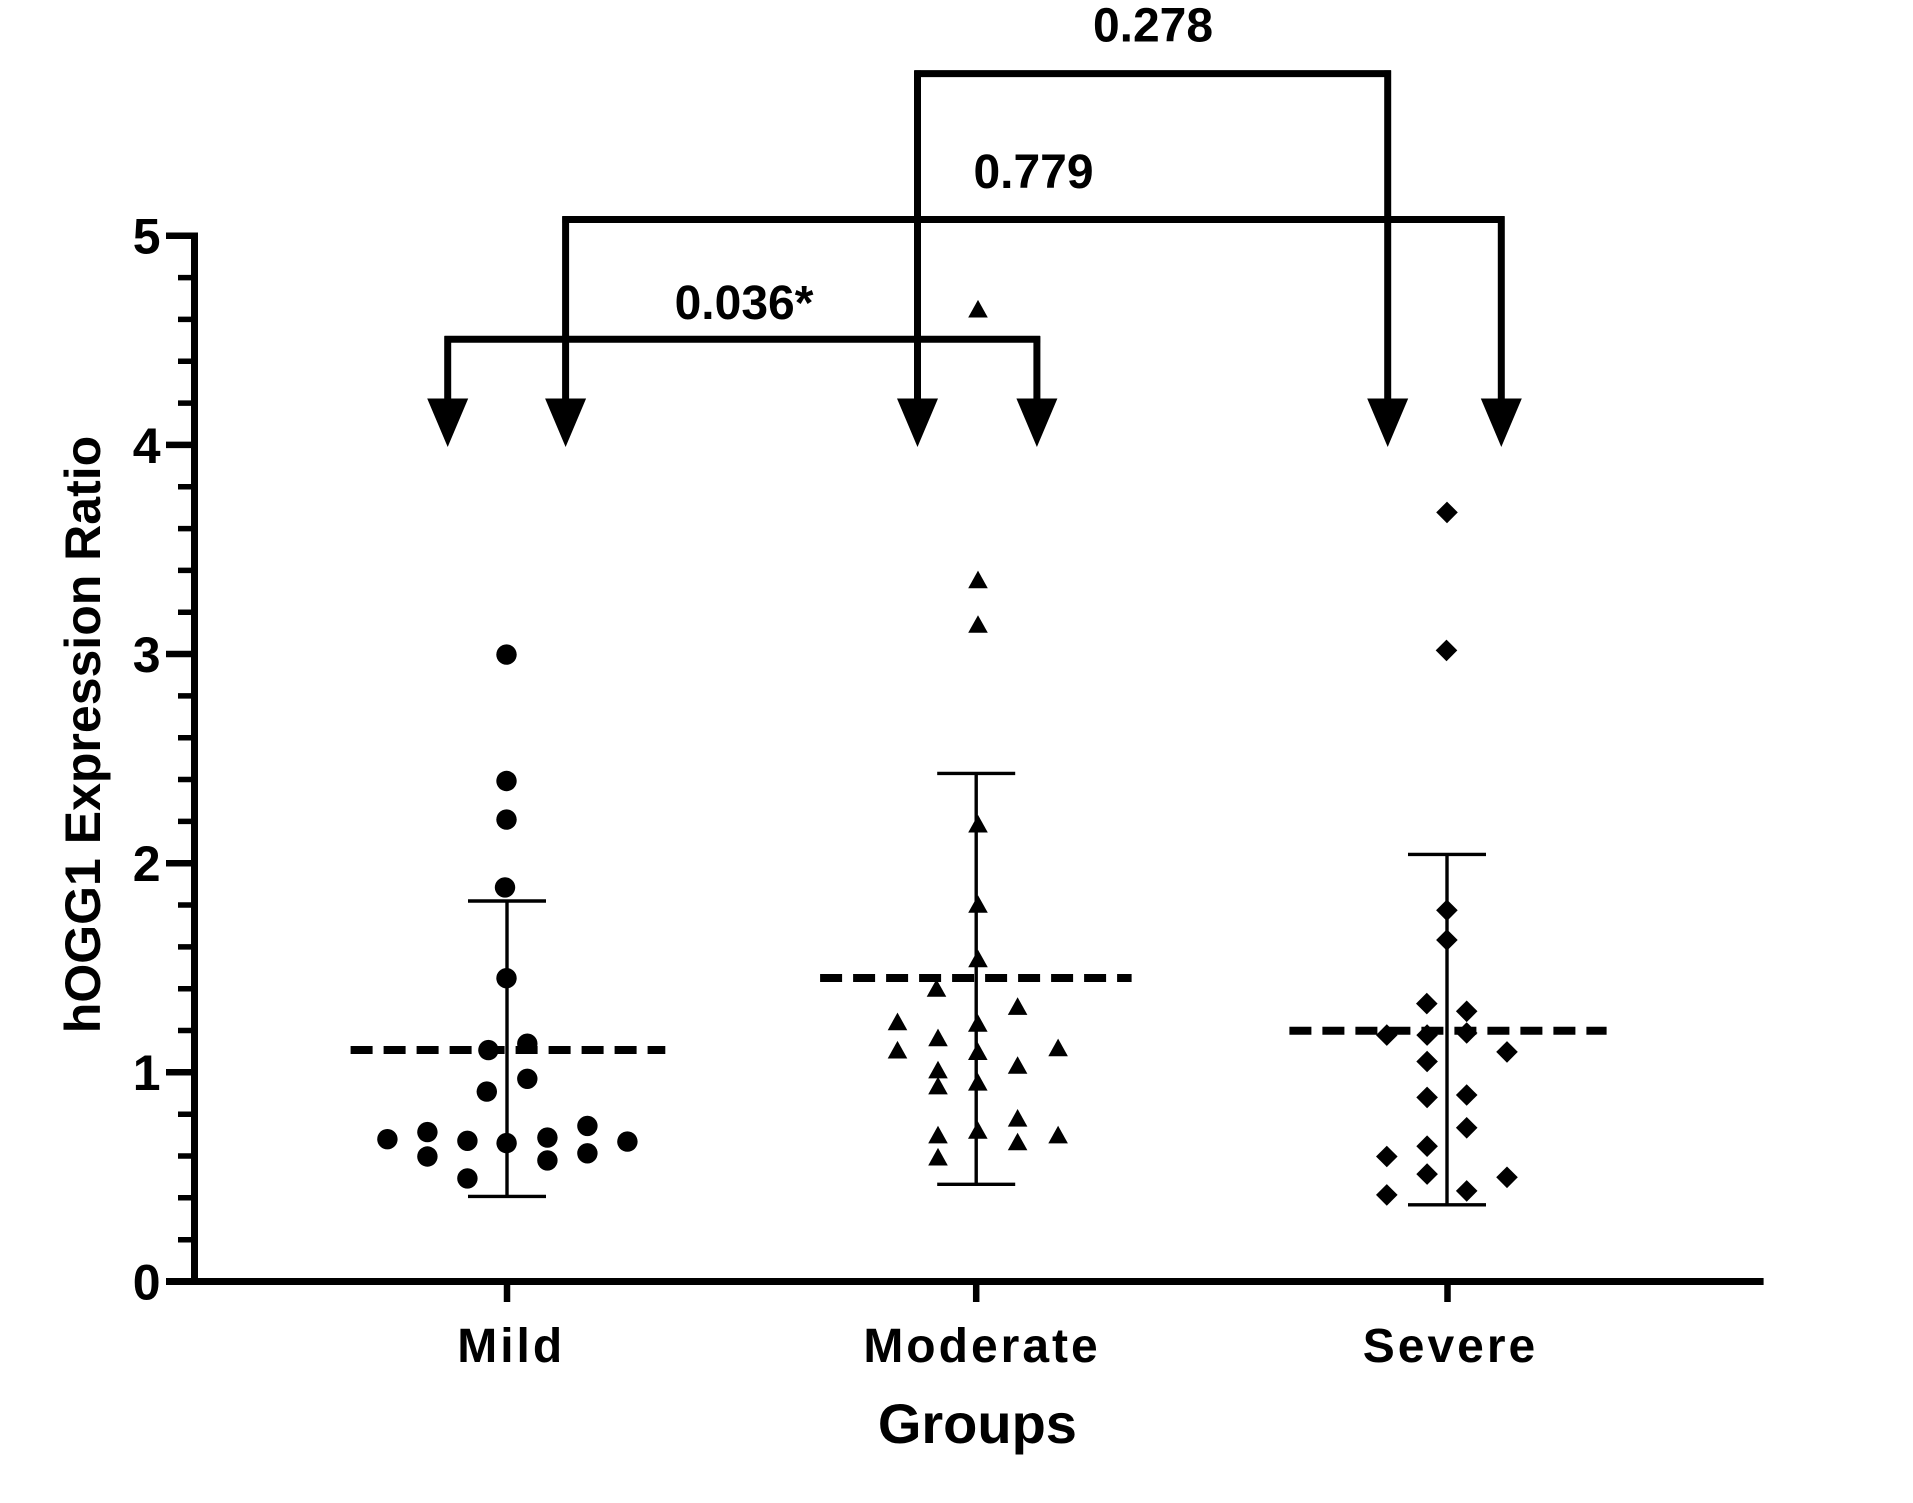 The image size is (1913, 1503). What do you see at coordinates (147, 237) in the screenshot?
I see `svg-text: 5` at bounding box center [147, 237].